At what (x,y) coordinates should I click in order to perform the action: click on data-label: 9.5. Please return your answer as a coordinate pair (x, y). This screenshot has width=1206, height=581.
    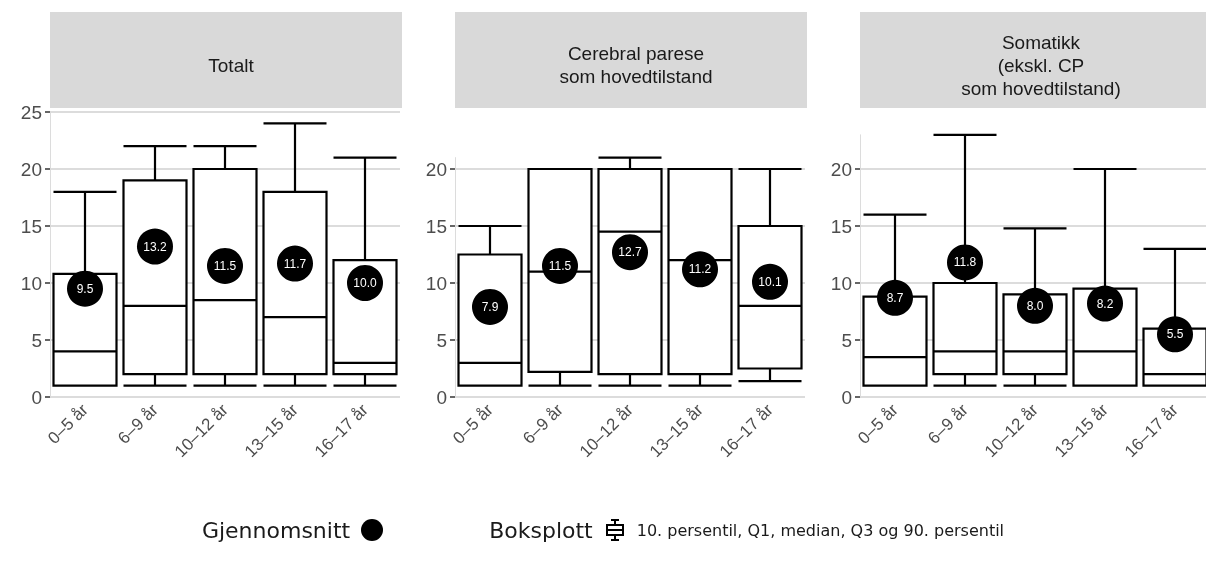
    Looking at the image, I should click on (85, 288).